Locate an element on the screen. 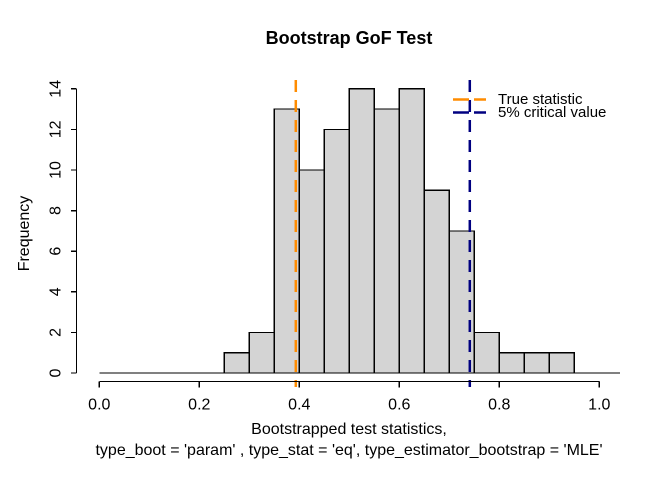 This screenshot has width=672, height=480. navy-dashed-line-swatch is located at coordinates (469, 112).